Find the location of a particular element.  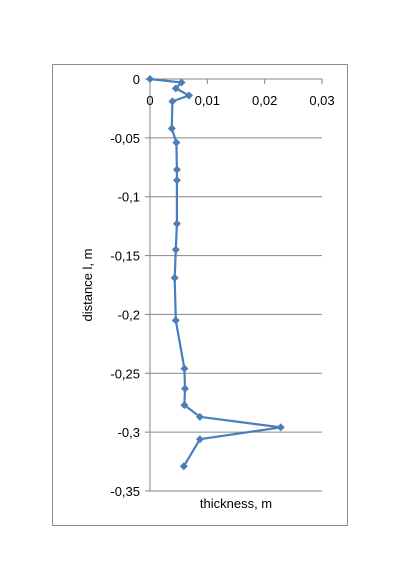

y-tick-label-1: -0,05 is located at coordinates (125, 138).